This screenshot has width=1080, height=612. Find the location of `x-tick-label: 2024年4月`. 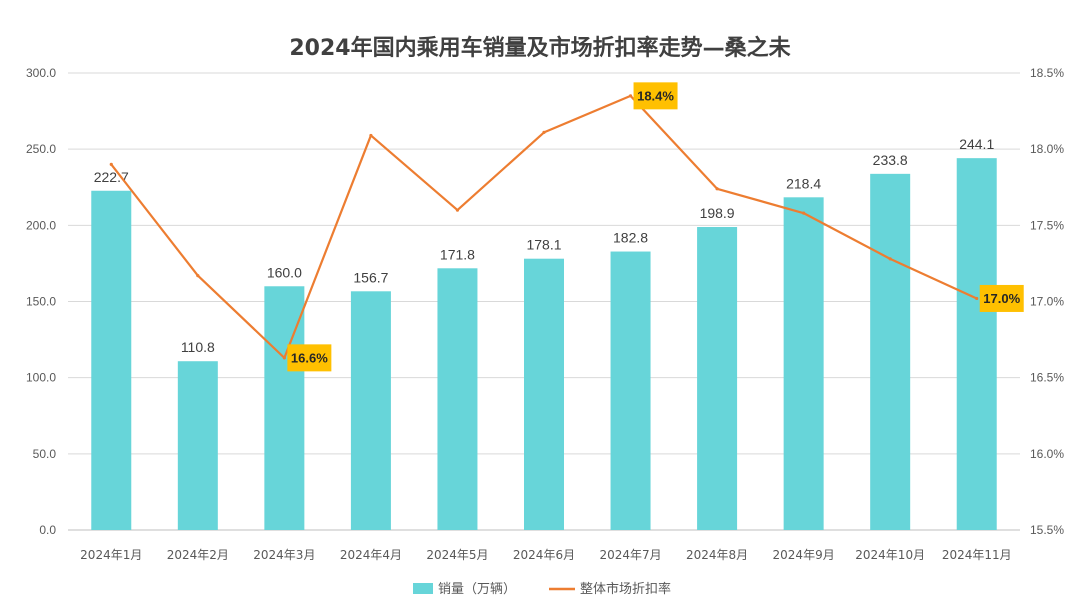

x-tick-label: 2024年4月 is located at coordinates (371, 555).